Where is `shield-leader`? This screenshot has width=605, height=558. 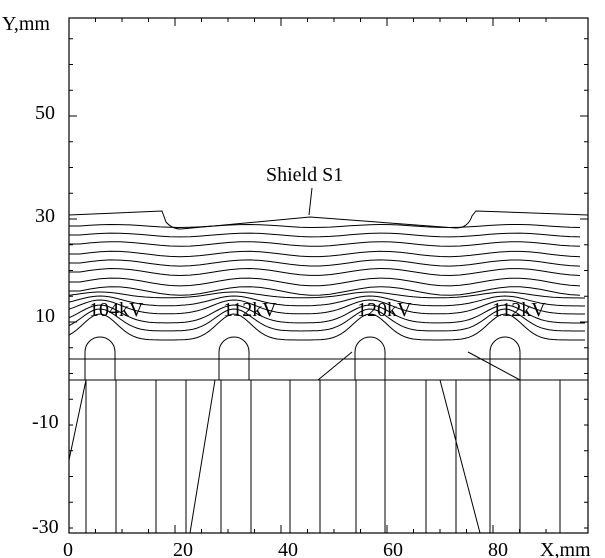 shield-leader is located at coordinates (310, 201).